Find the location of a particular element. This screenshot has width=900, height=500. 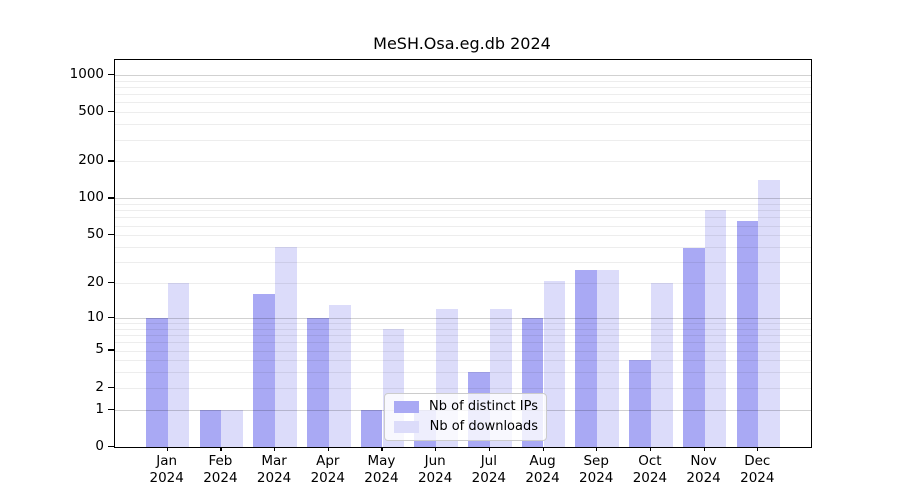

y-tick-label: 0 is located at coordinates (99, 446).